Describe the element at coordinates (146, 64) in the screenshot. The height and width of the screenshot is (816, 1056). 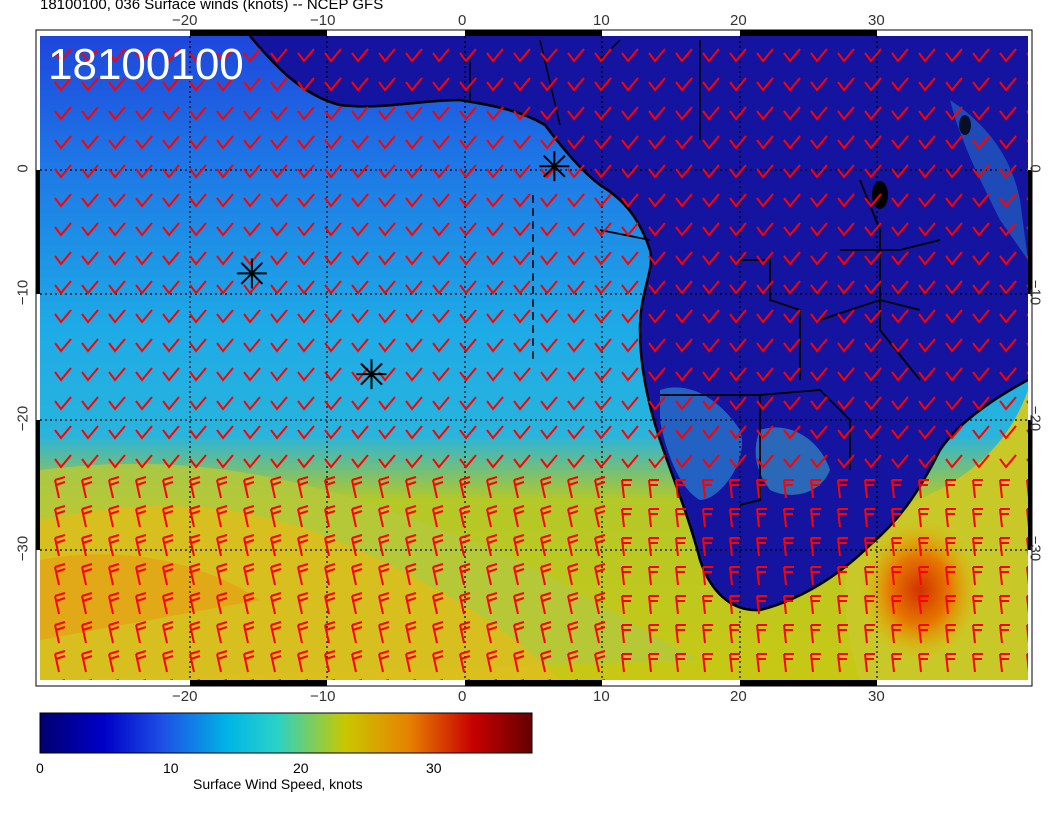
I see `overlay-date-label: 18100100` at that location.